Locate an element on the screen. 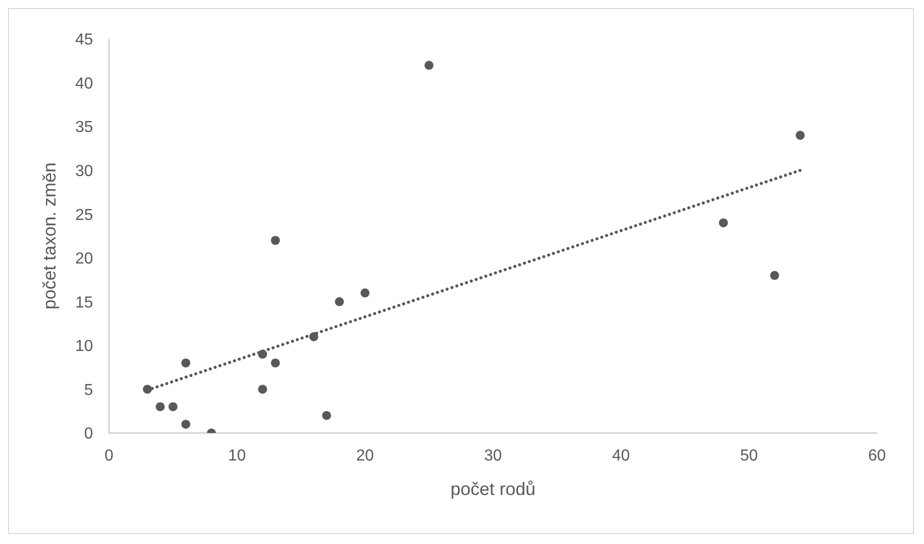 Image resolution: width=924 pixels, height=544 pixels. y-tick-label: 45 is located at coordinates (84, 40).